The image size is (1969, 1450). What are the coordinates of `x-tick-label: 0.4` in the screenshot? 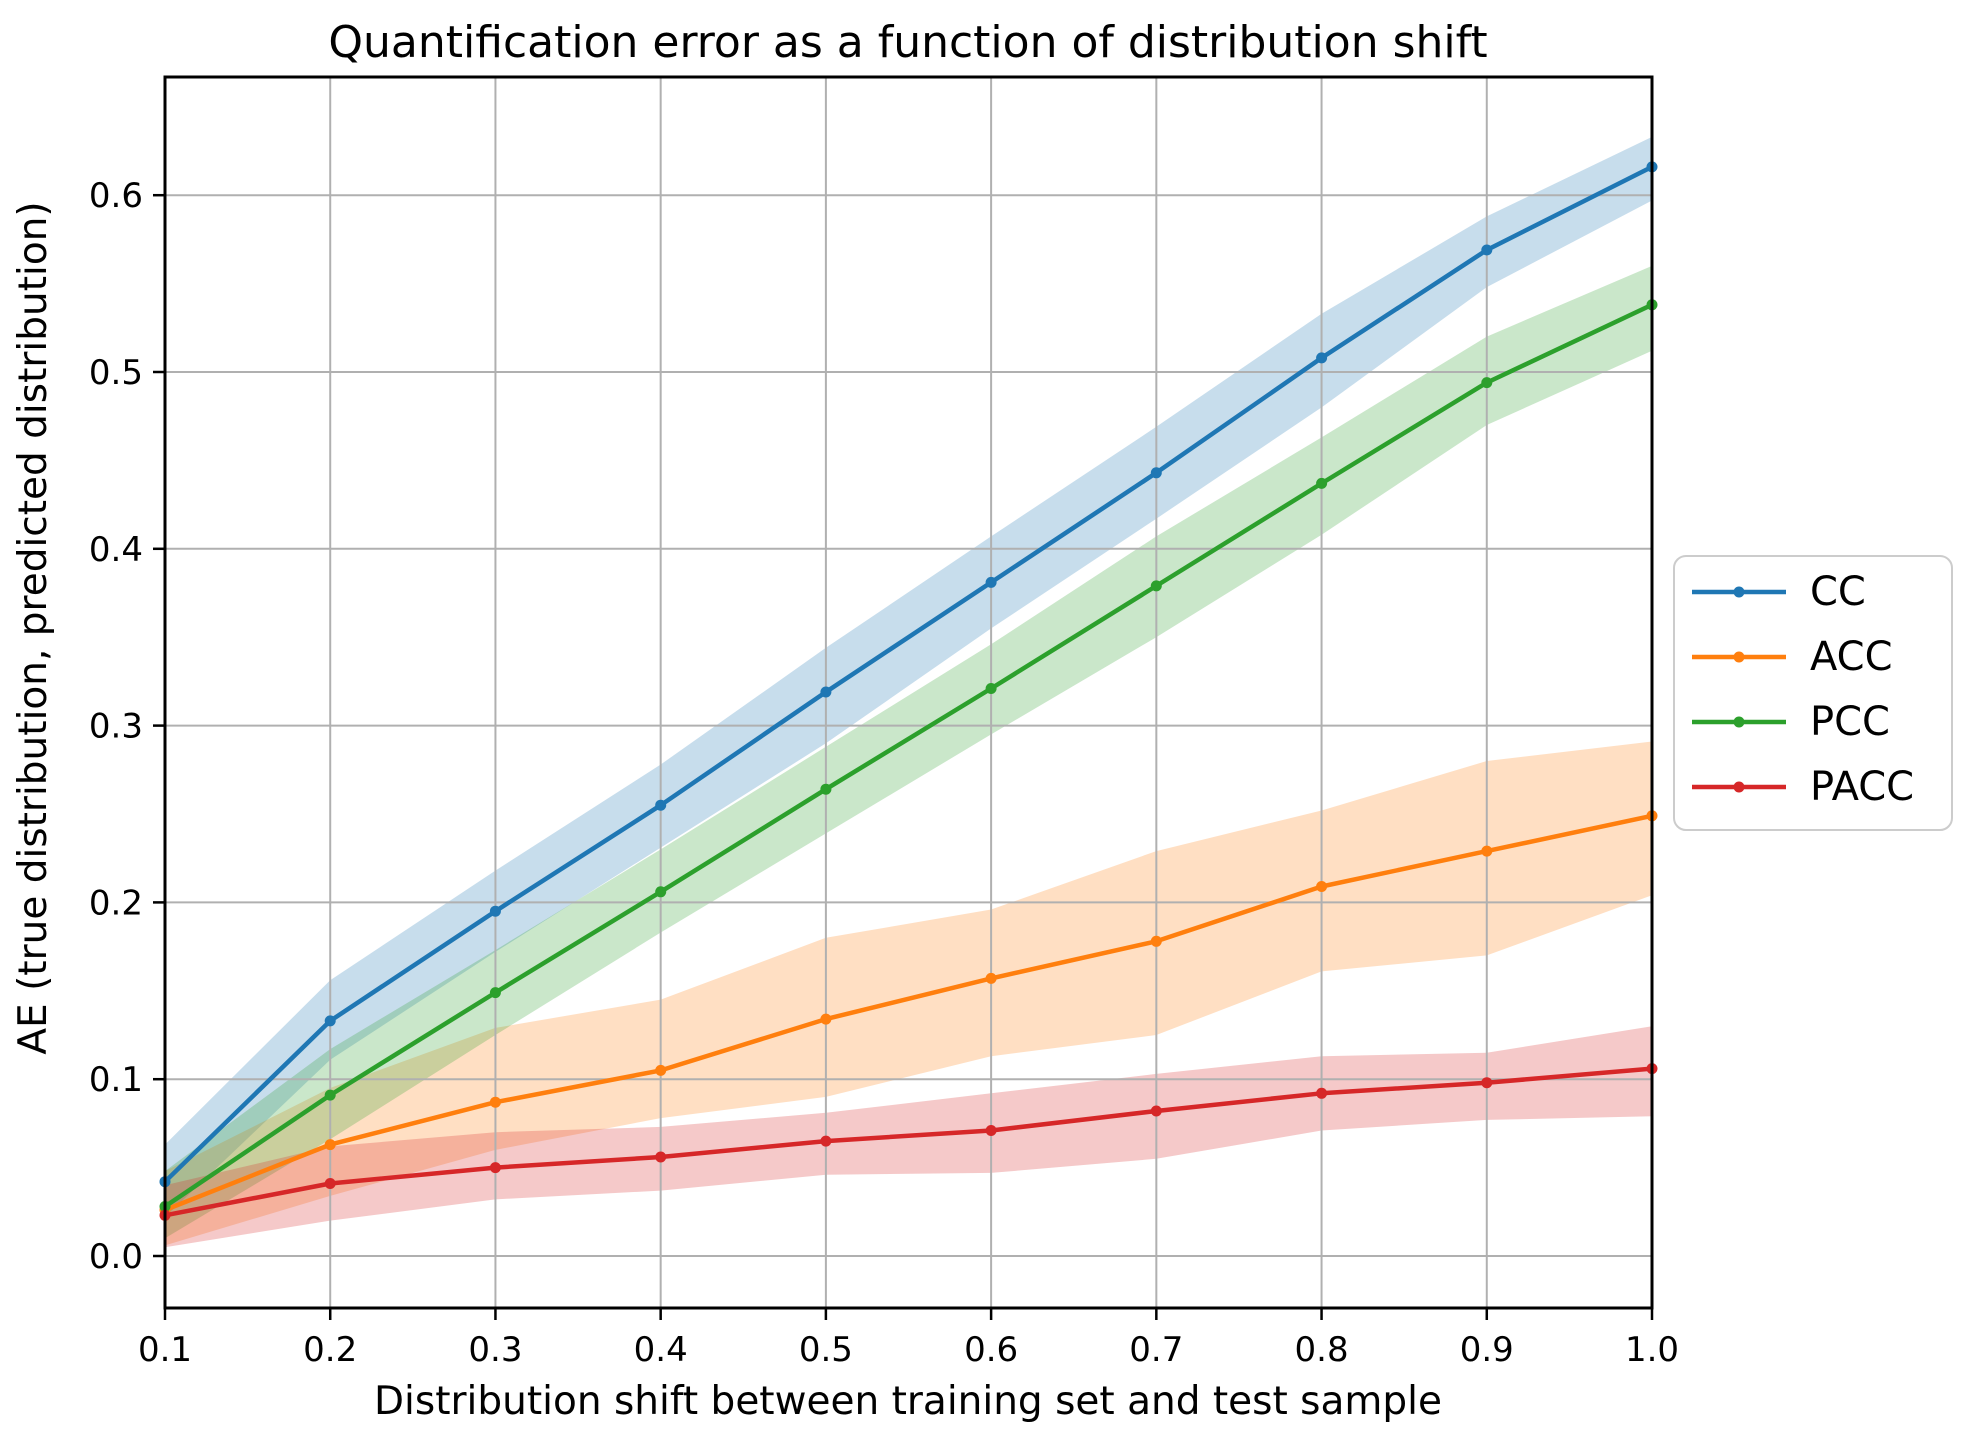 It's located at (661, 1350).